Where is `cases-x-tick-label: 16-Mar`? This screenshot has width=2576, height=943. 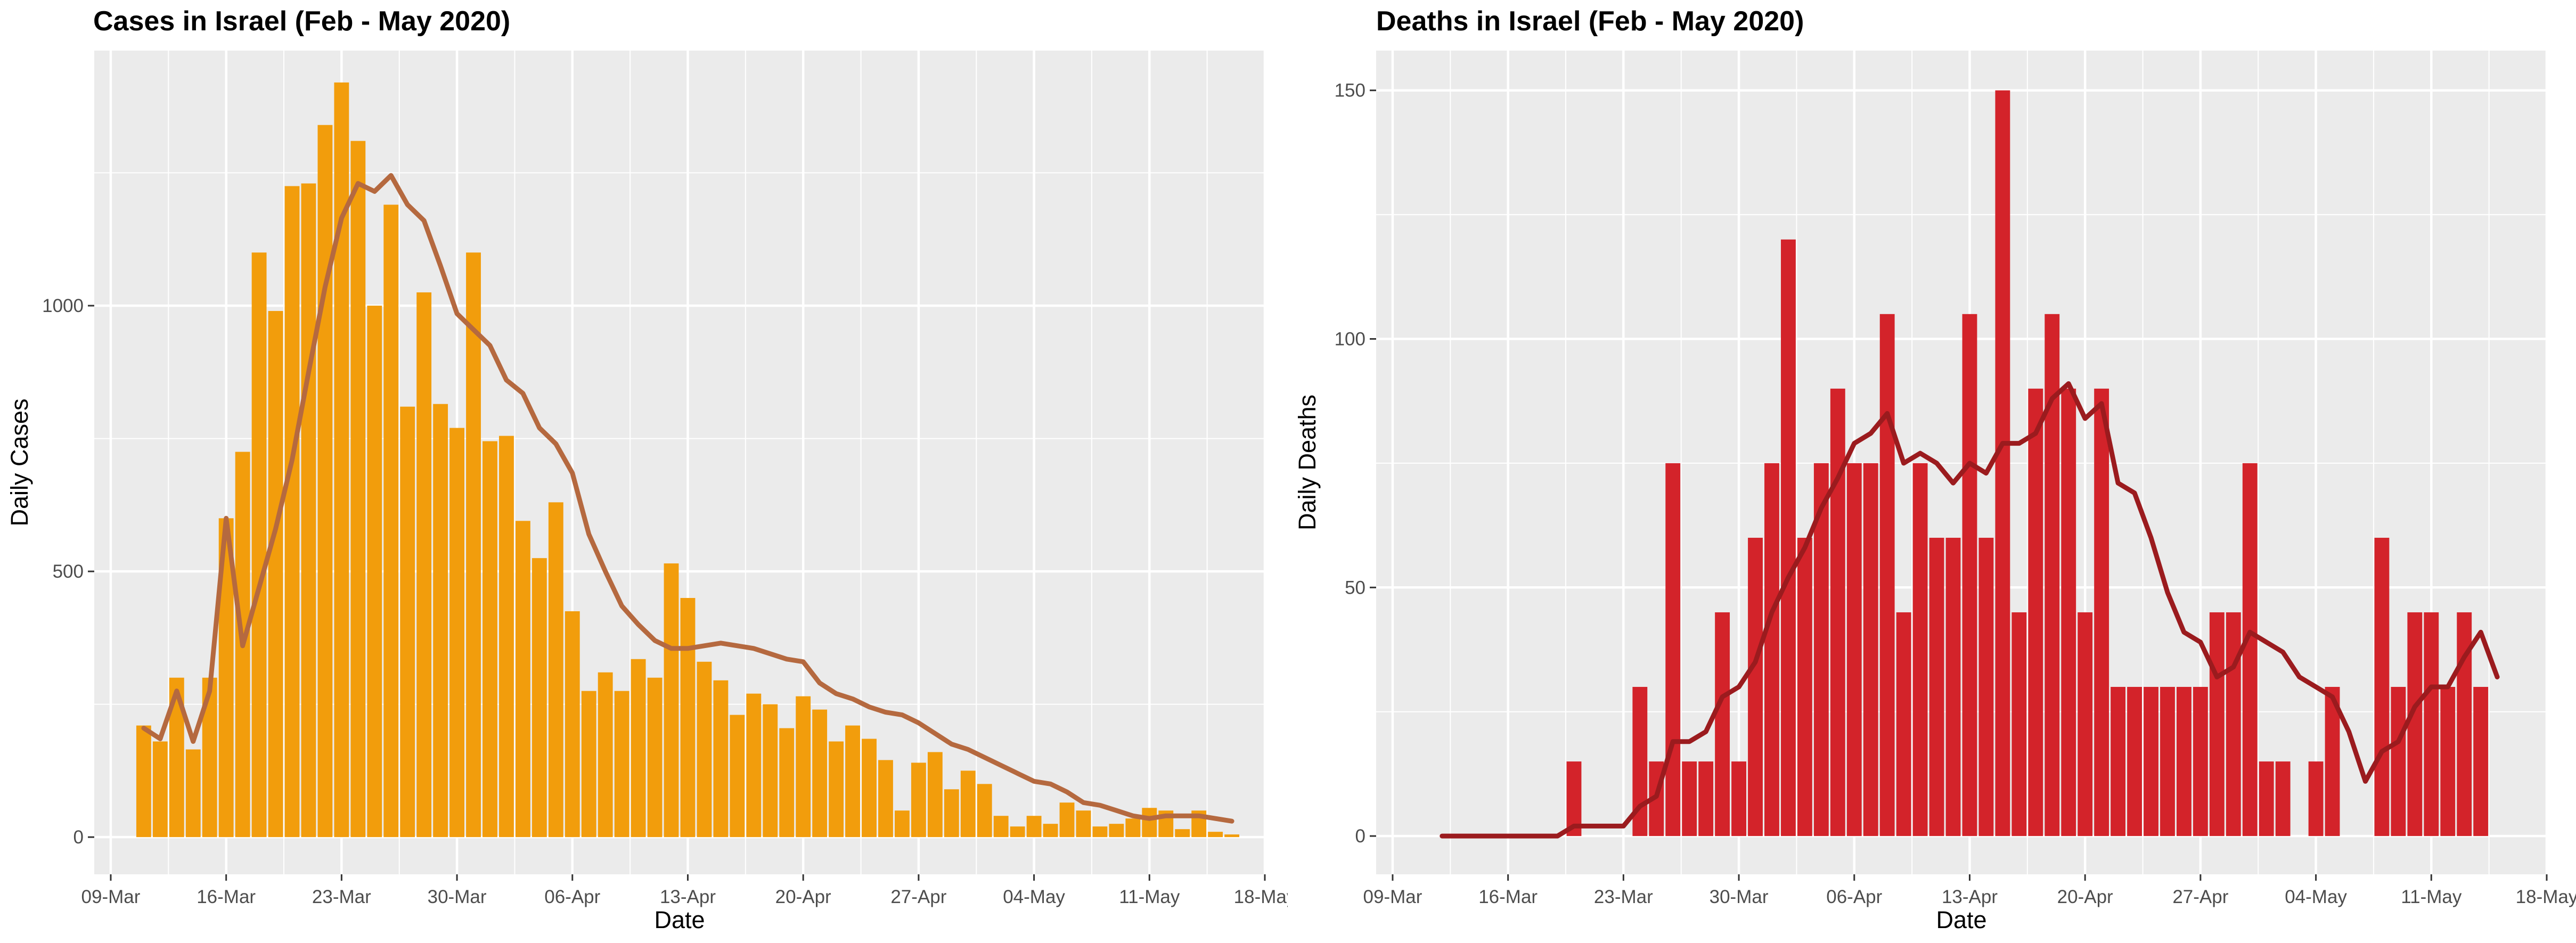
cases-x-tick-label: 16-Mar is located at coordinates (226, 897).